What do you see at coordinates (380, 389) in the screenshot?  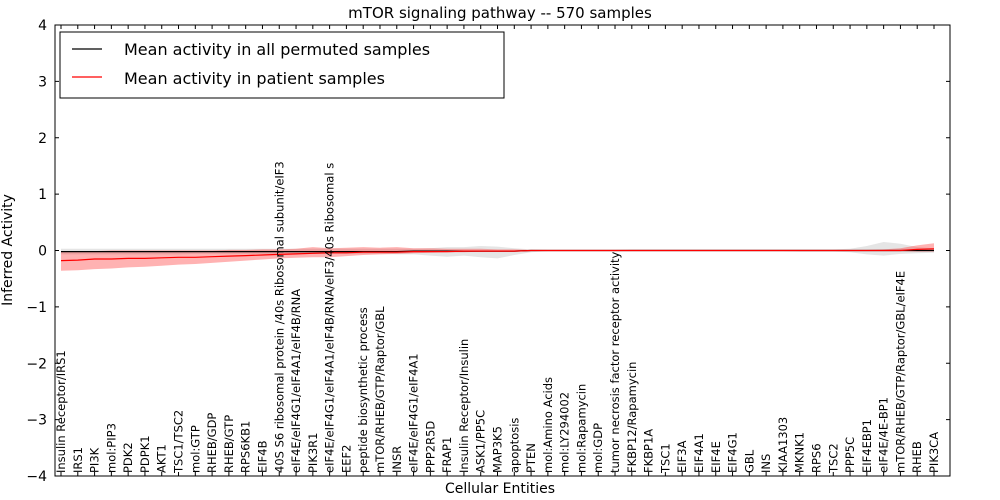 I see `x-category-label: mTOR/RHEB/GTP/Raptor/GBL` at bounding box center [380, 389].